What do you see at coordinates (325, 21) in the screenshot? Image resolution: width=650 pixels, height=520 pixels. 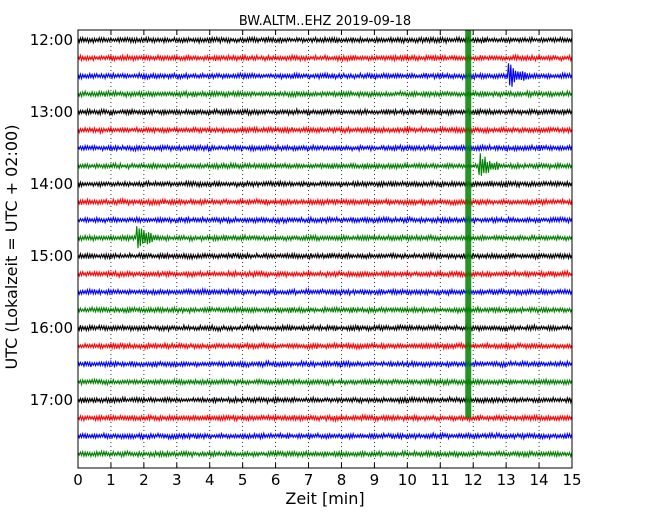 I see `chart-title: BW.ALTM..EHZ 2019-09-18` at bounding box center [325, 21].